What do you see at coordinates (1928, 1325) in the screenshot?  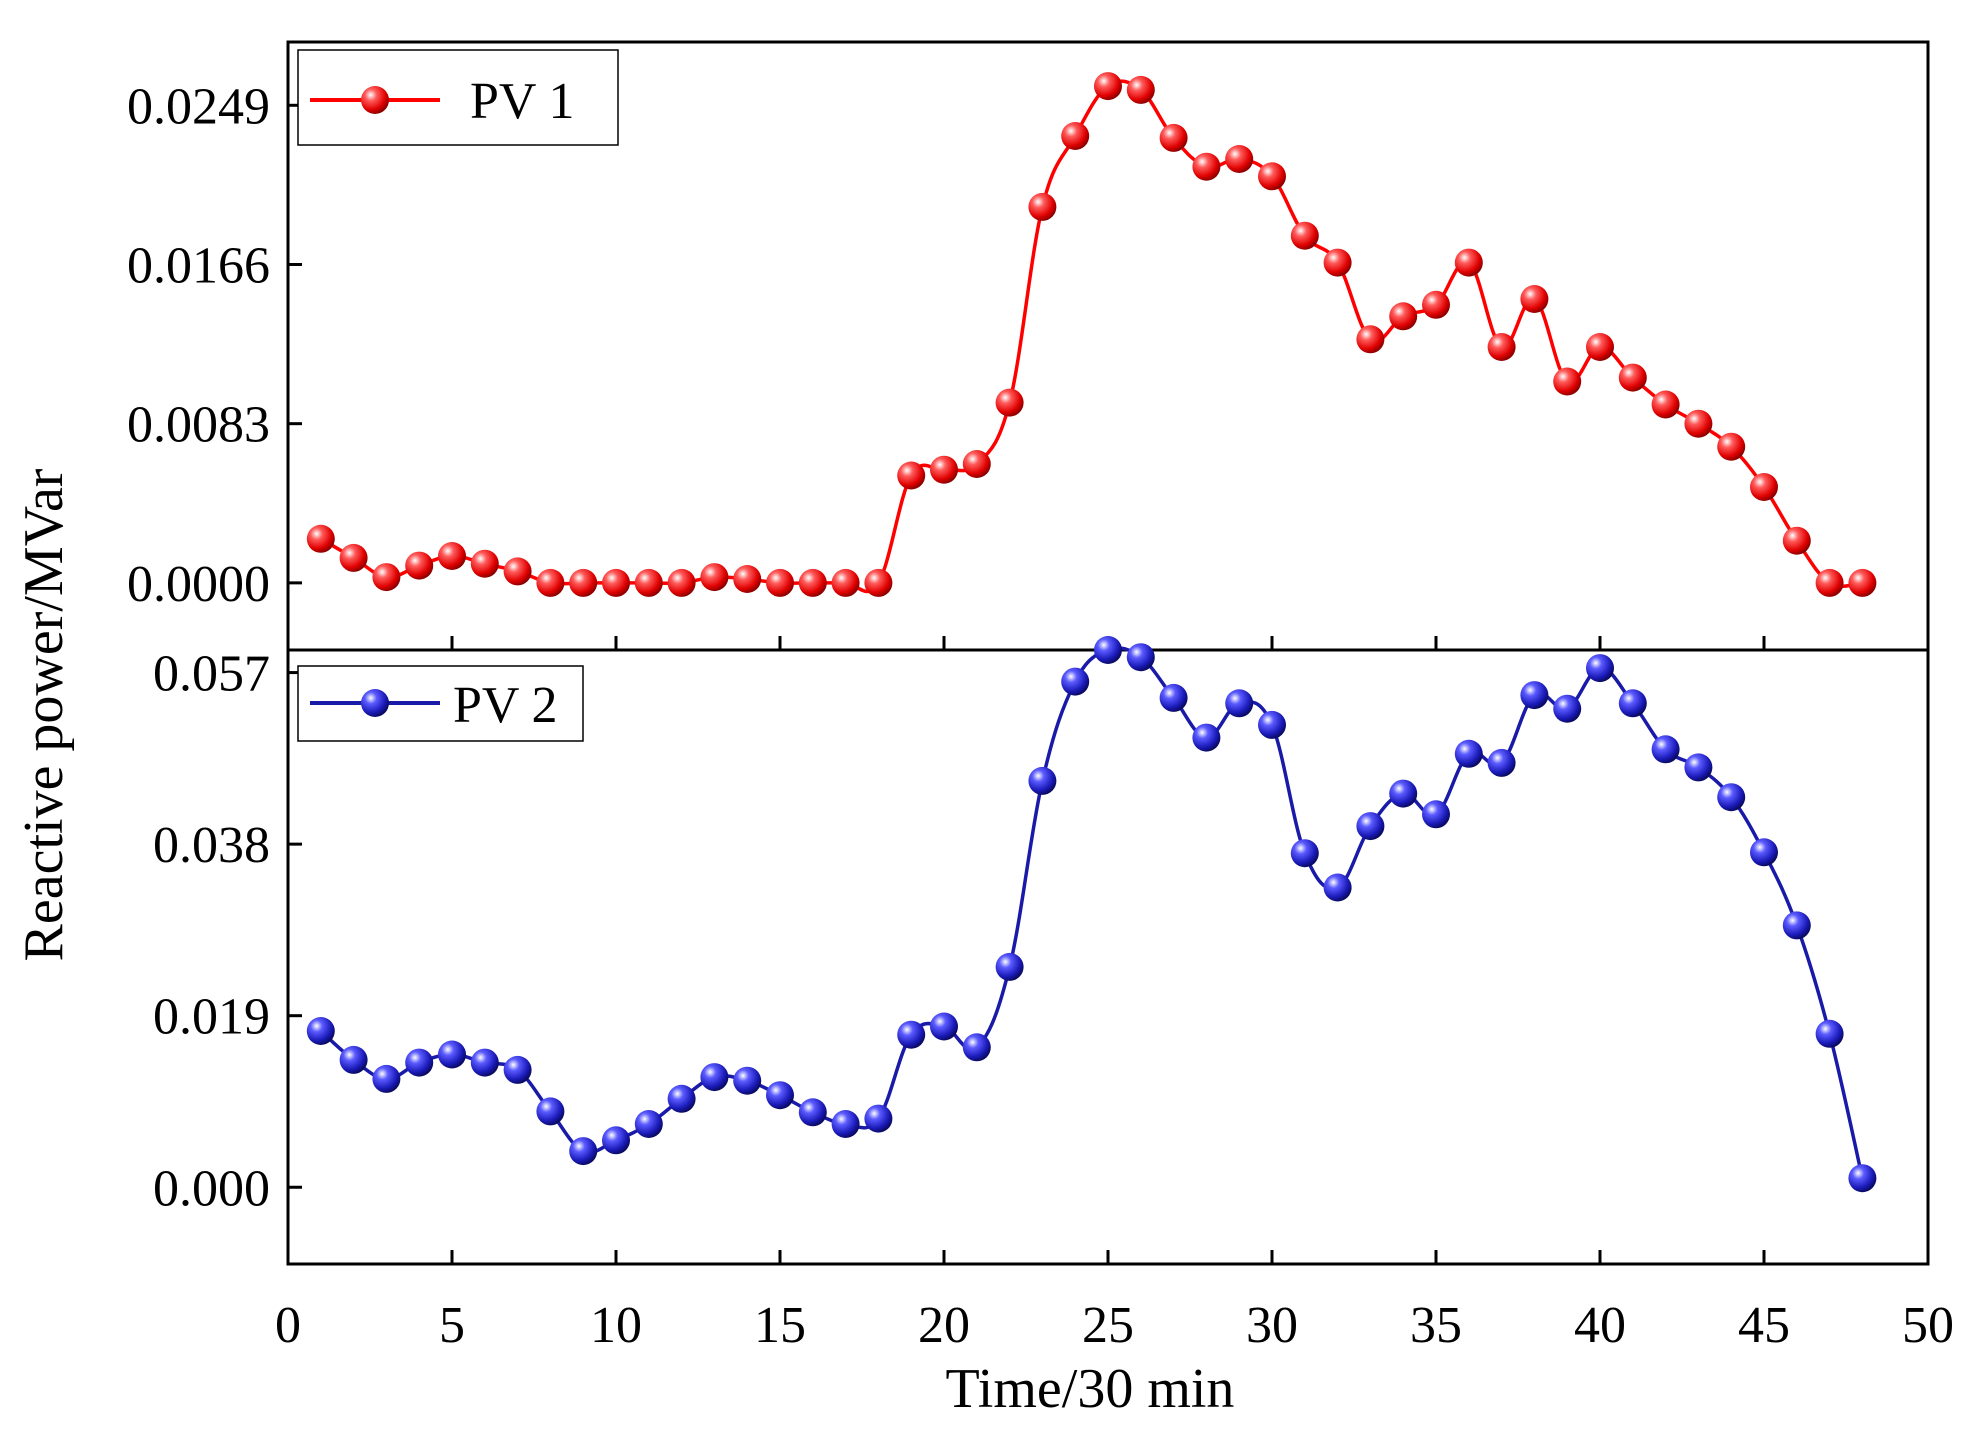 I see `x-tick-label: 50` at bounding box center [1928, 1325].